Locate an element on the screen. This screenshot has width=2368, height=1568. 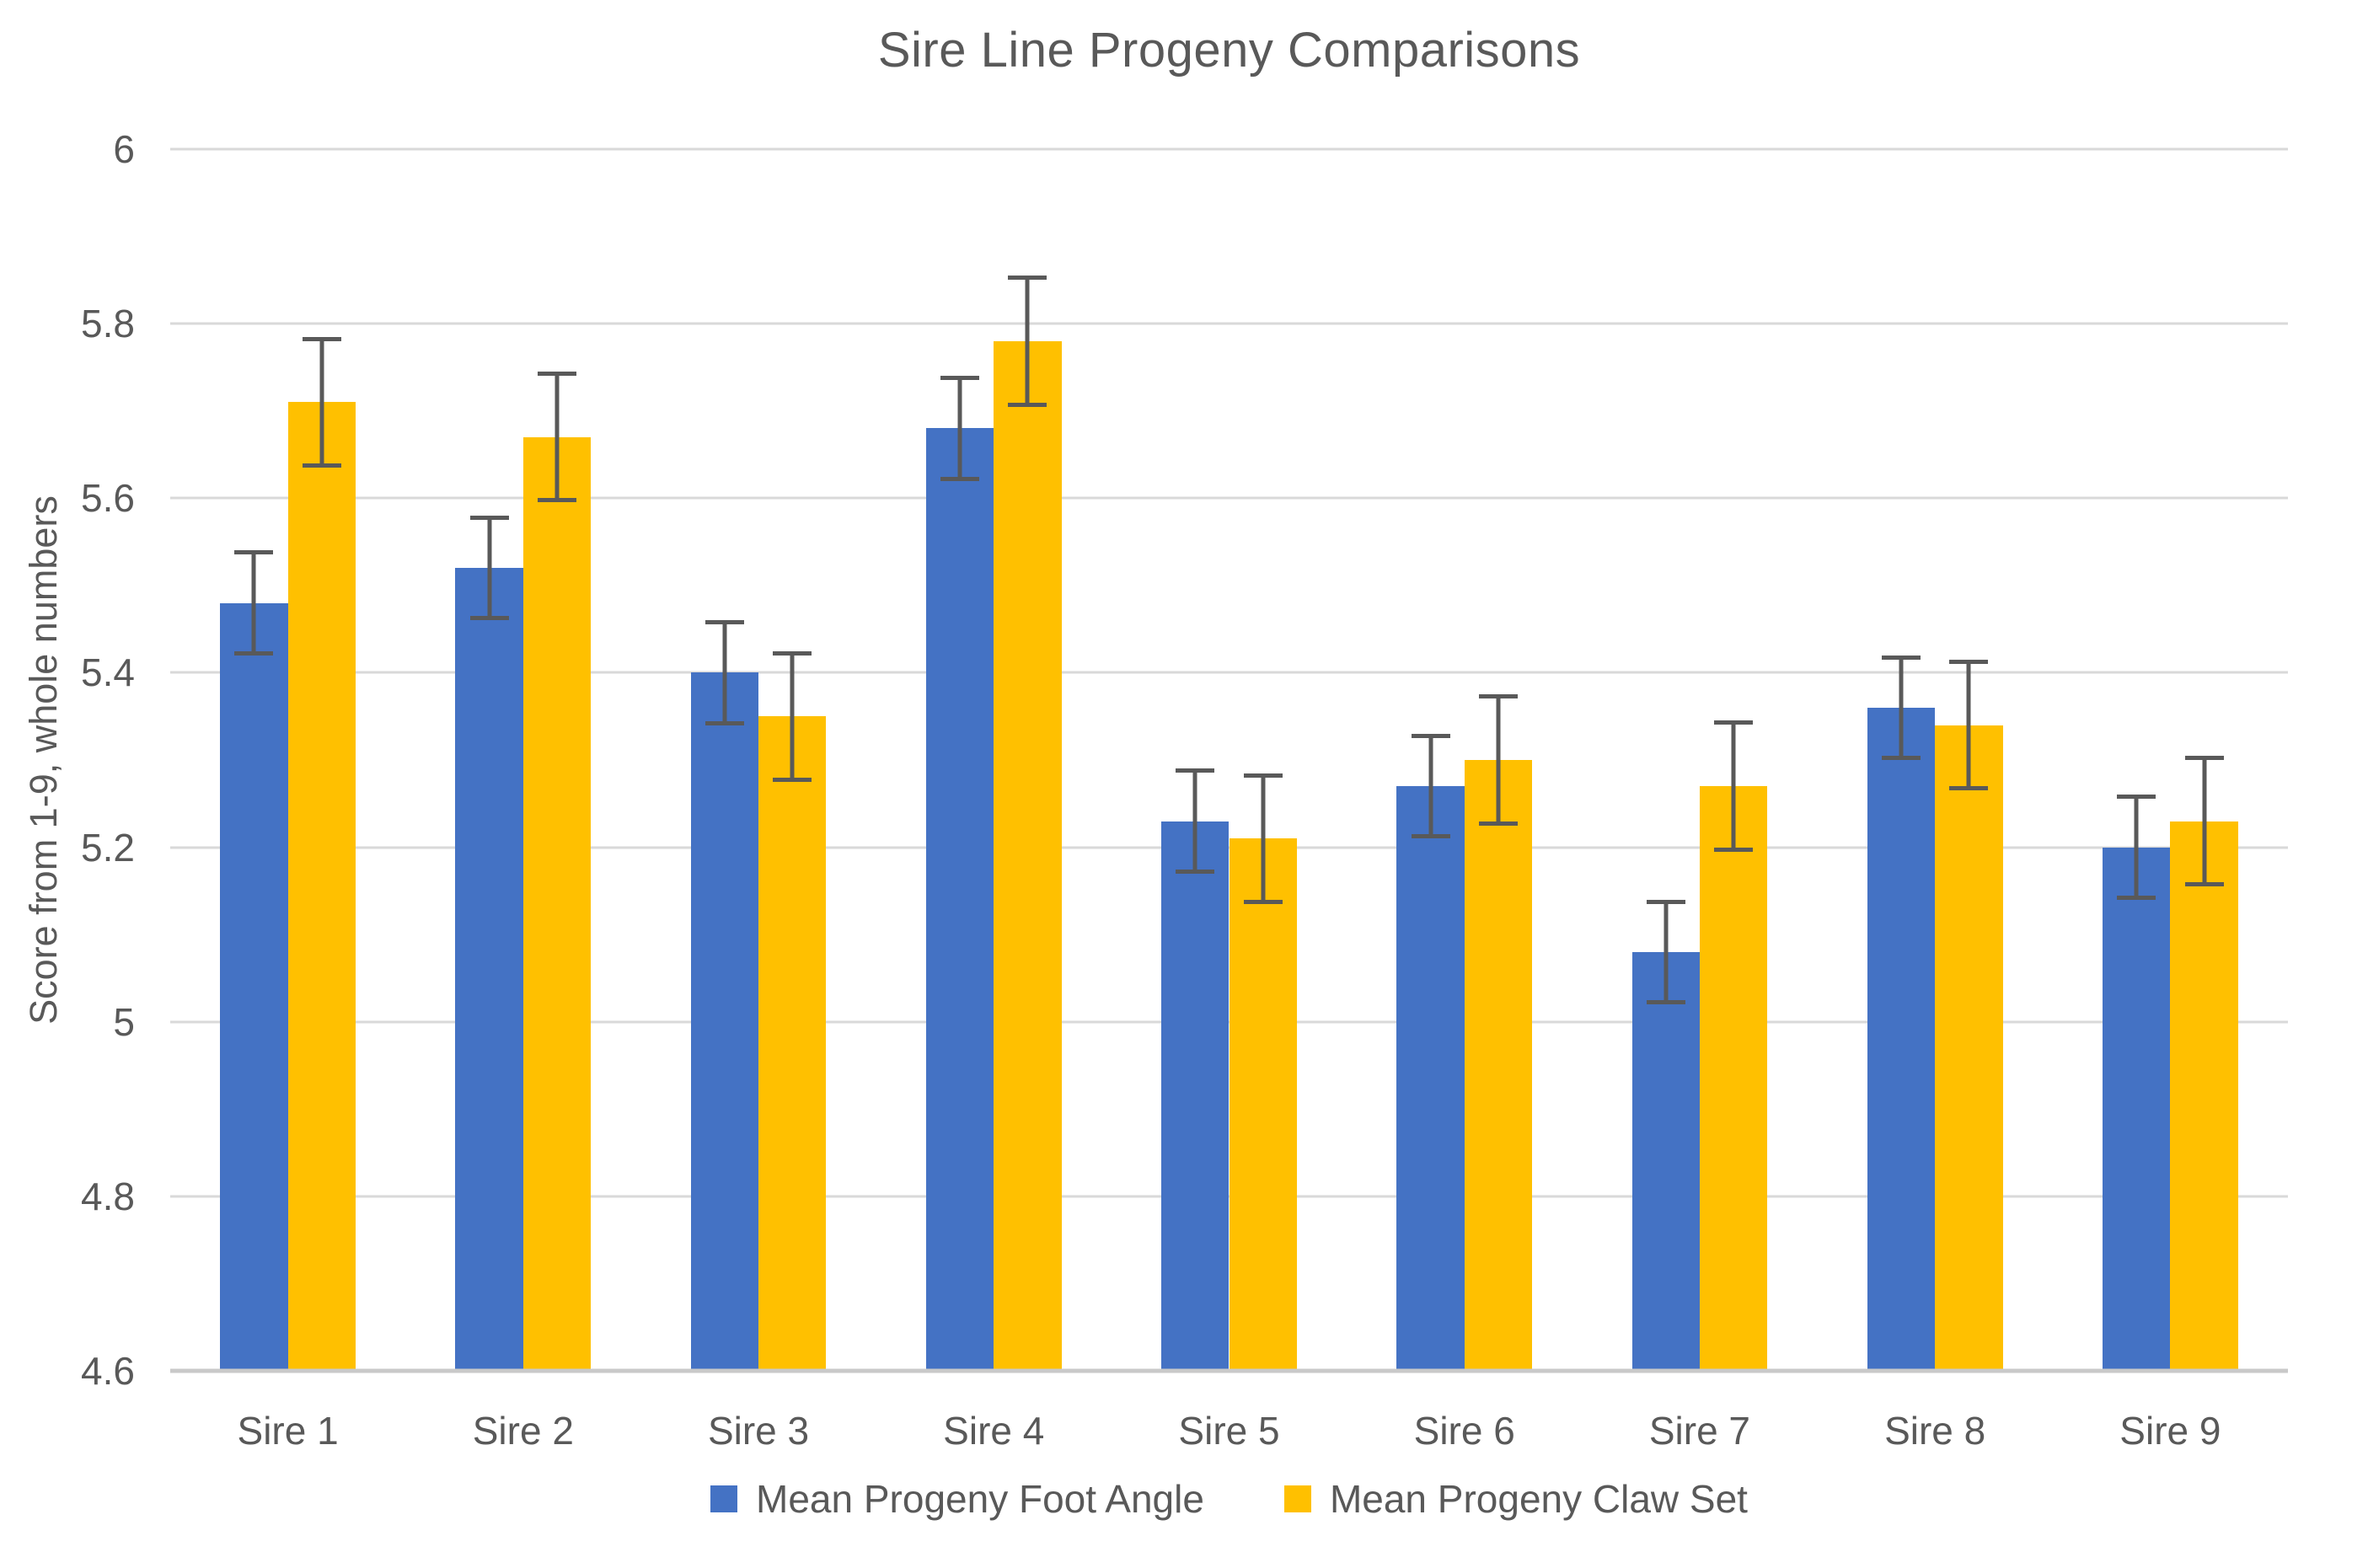
legend-item: Mean Progeny Claw Set is located at coordinates (1516, 1499).